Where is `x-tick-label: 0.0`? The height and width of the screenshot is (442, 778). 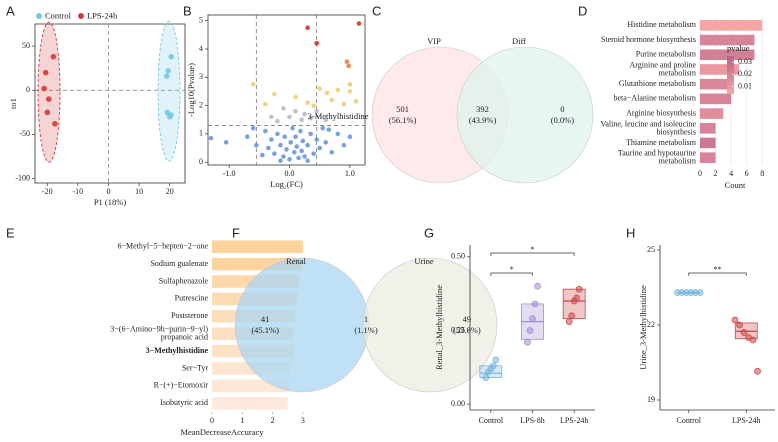 x-tick-label: 0.0 is located at coordinates (290, 173).